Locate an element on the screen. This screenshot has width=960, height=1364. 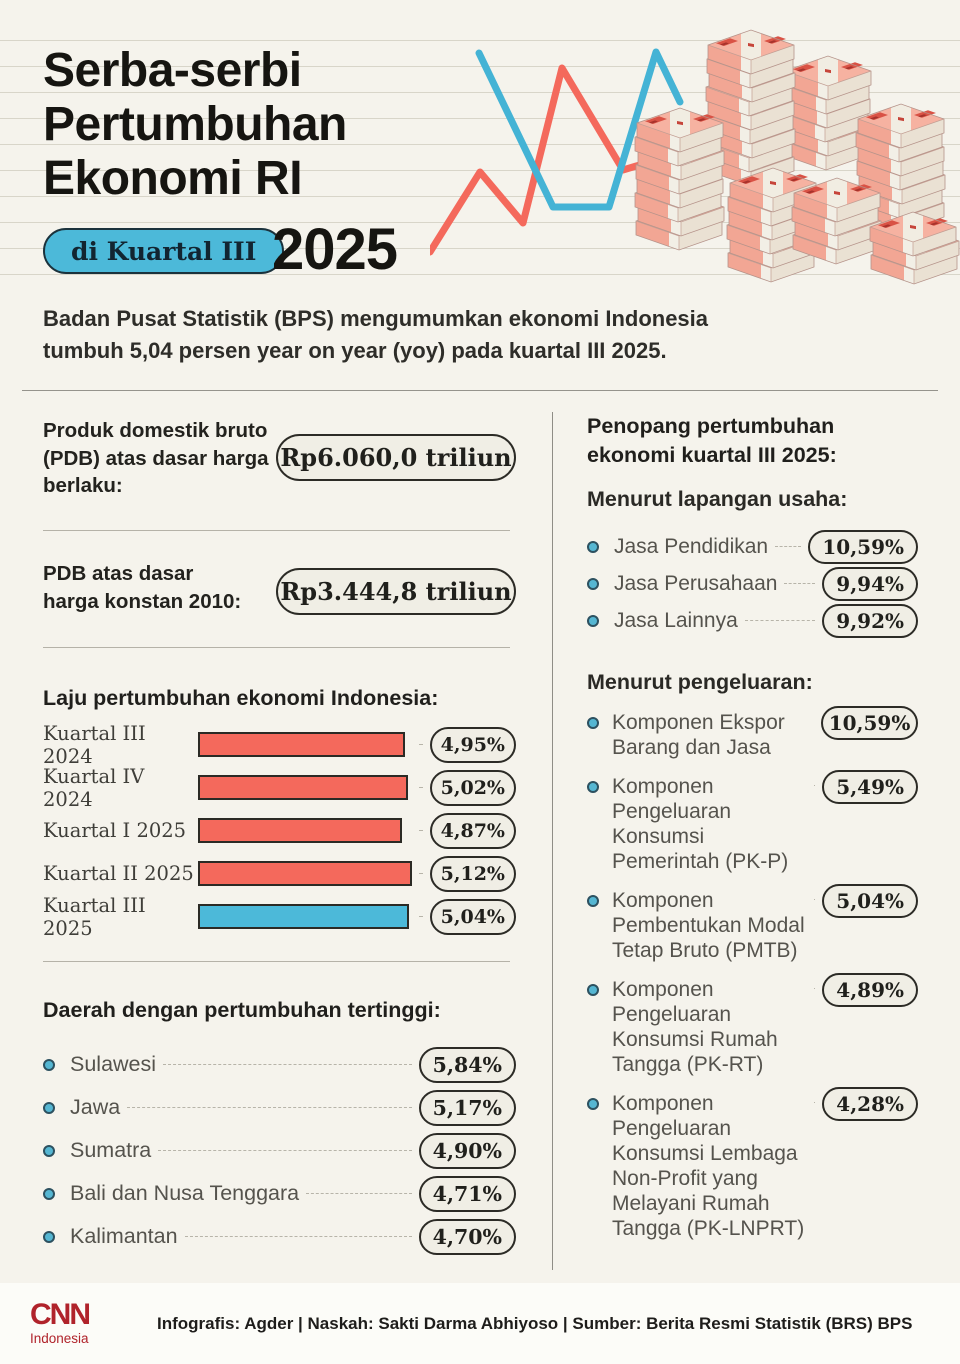
value-pill: 9,94% is located at coordinates (870, 583).